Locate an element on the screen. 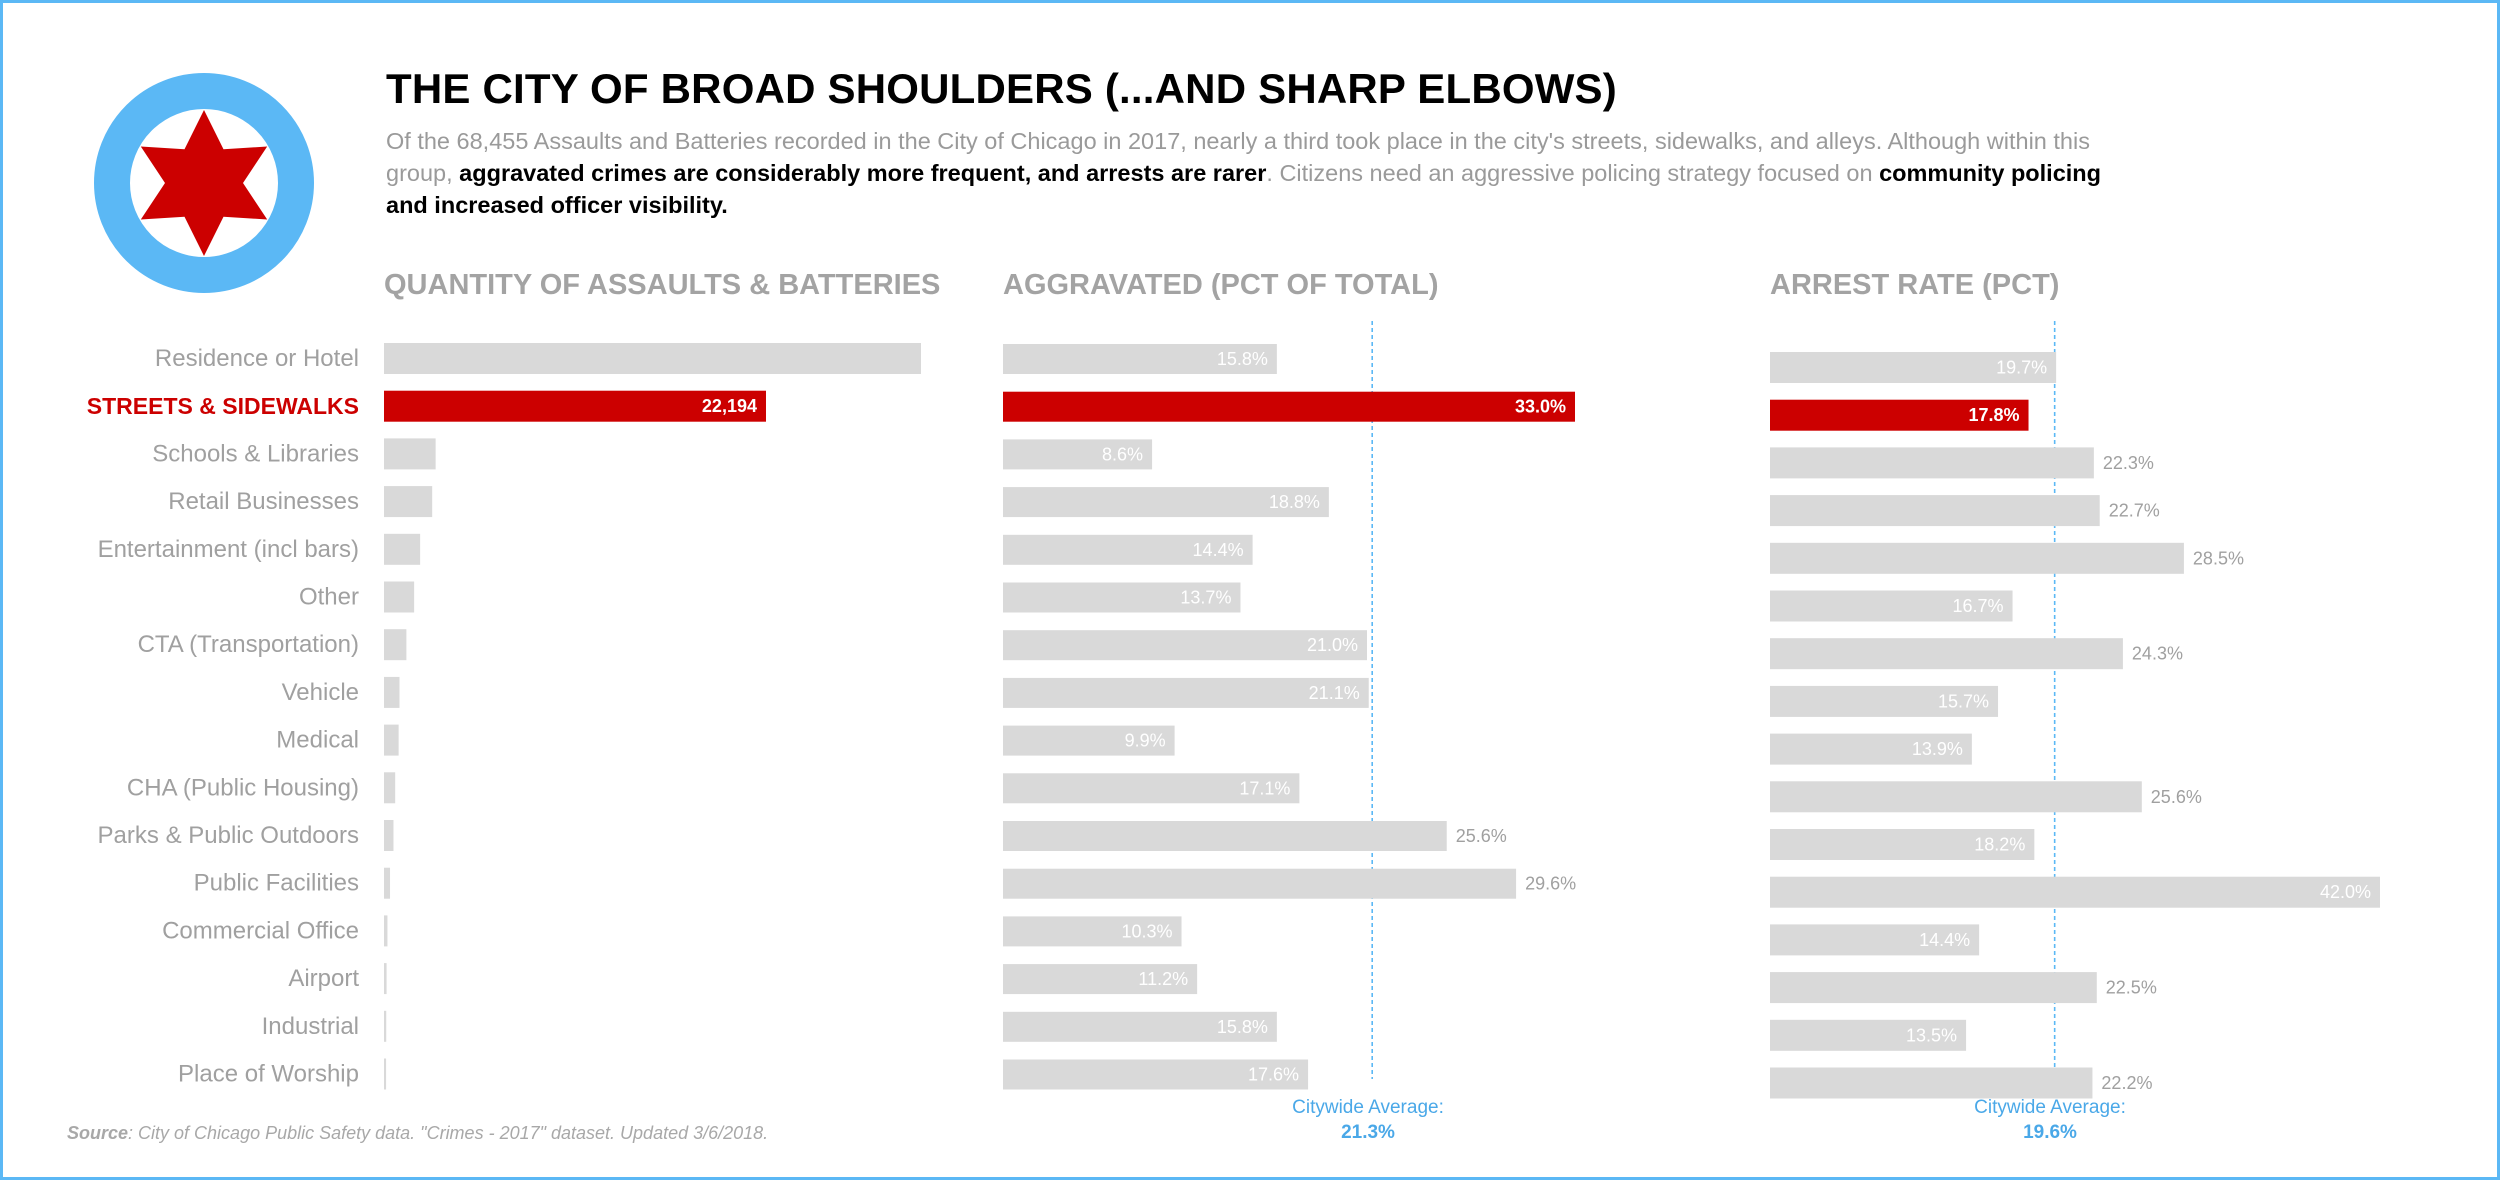 The image size is (2500, 1180). aggravated-value-label: 18.8% is located at coordinates (1294, 502).